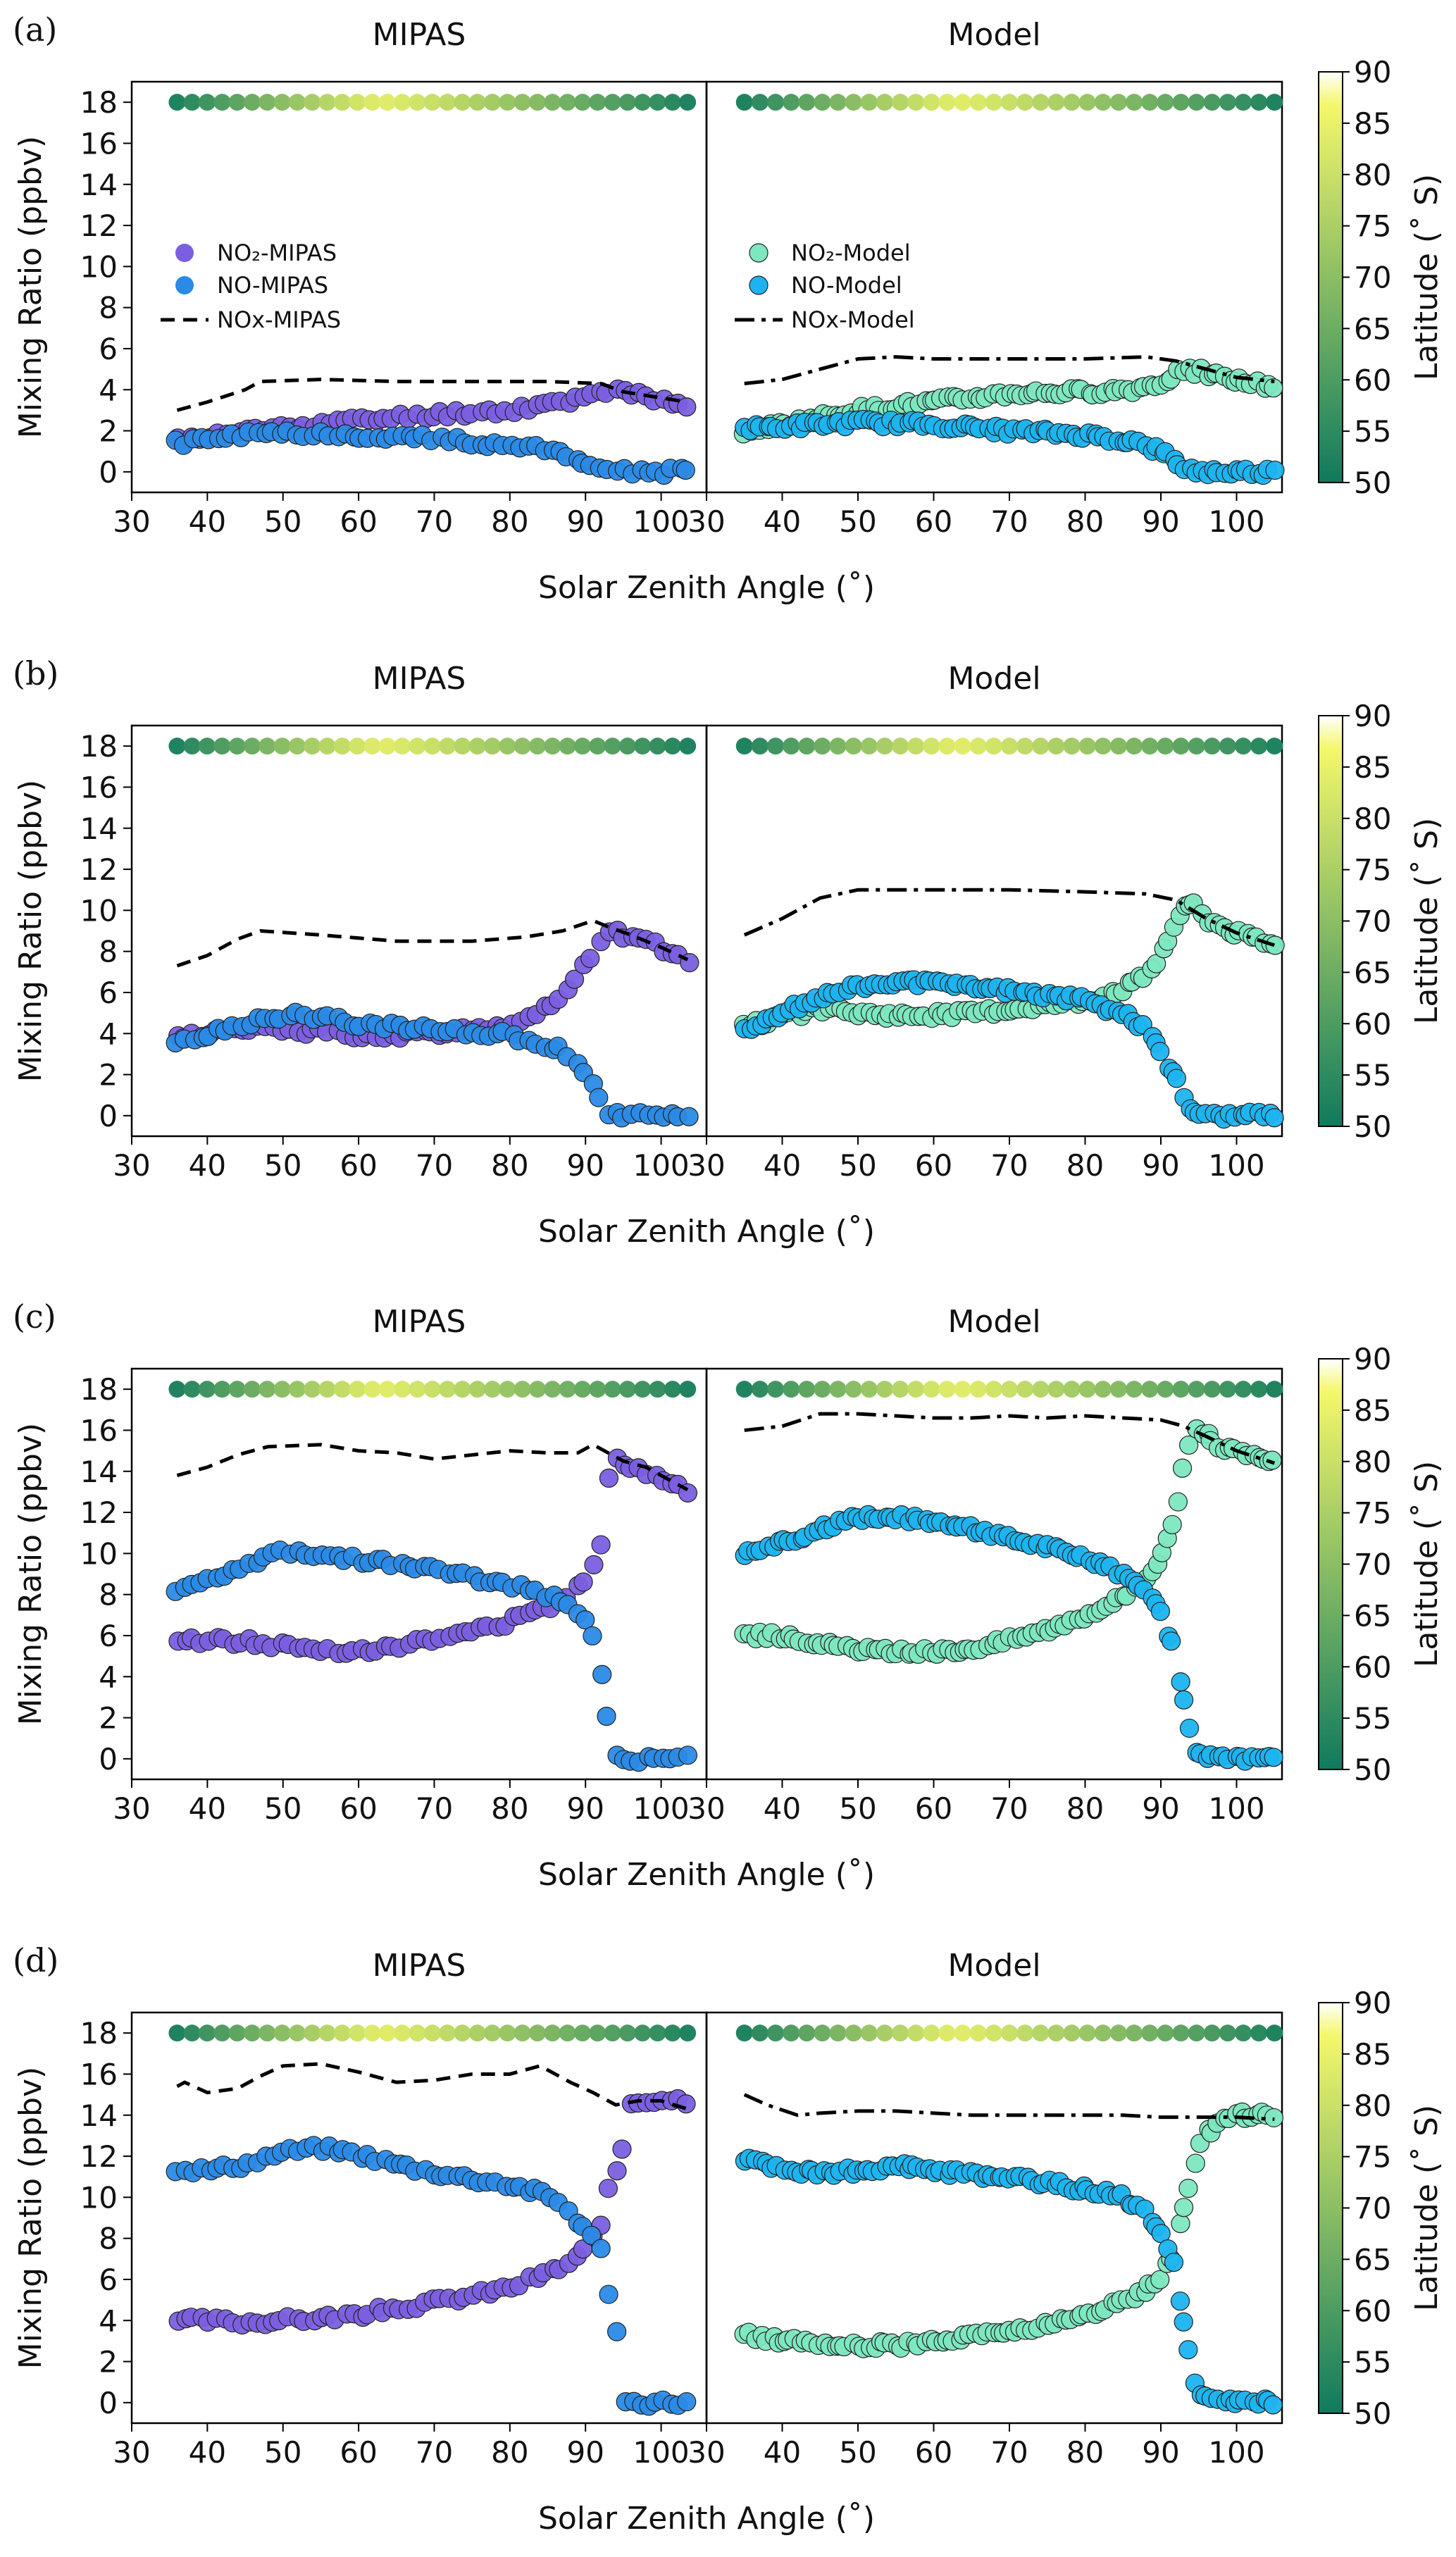  I want to click on series-group-mipas, so click(432, 1577).